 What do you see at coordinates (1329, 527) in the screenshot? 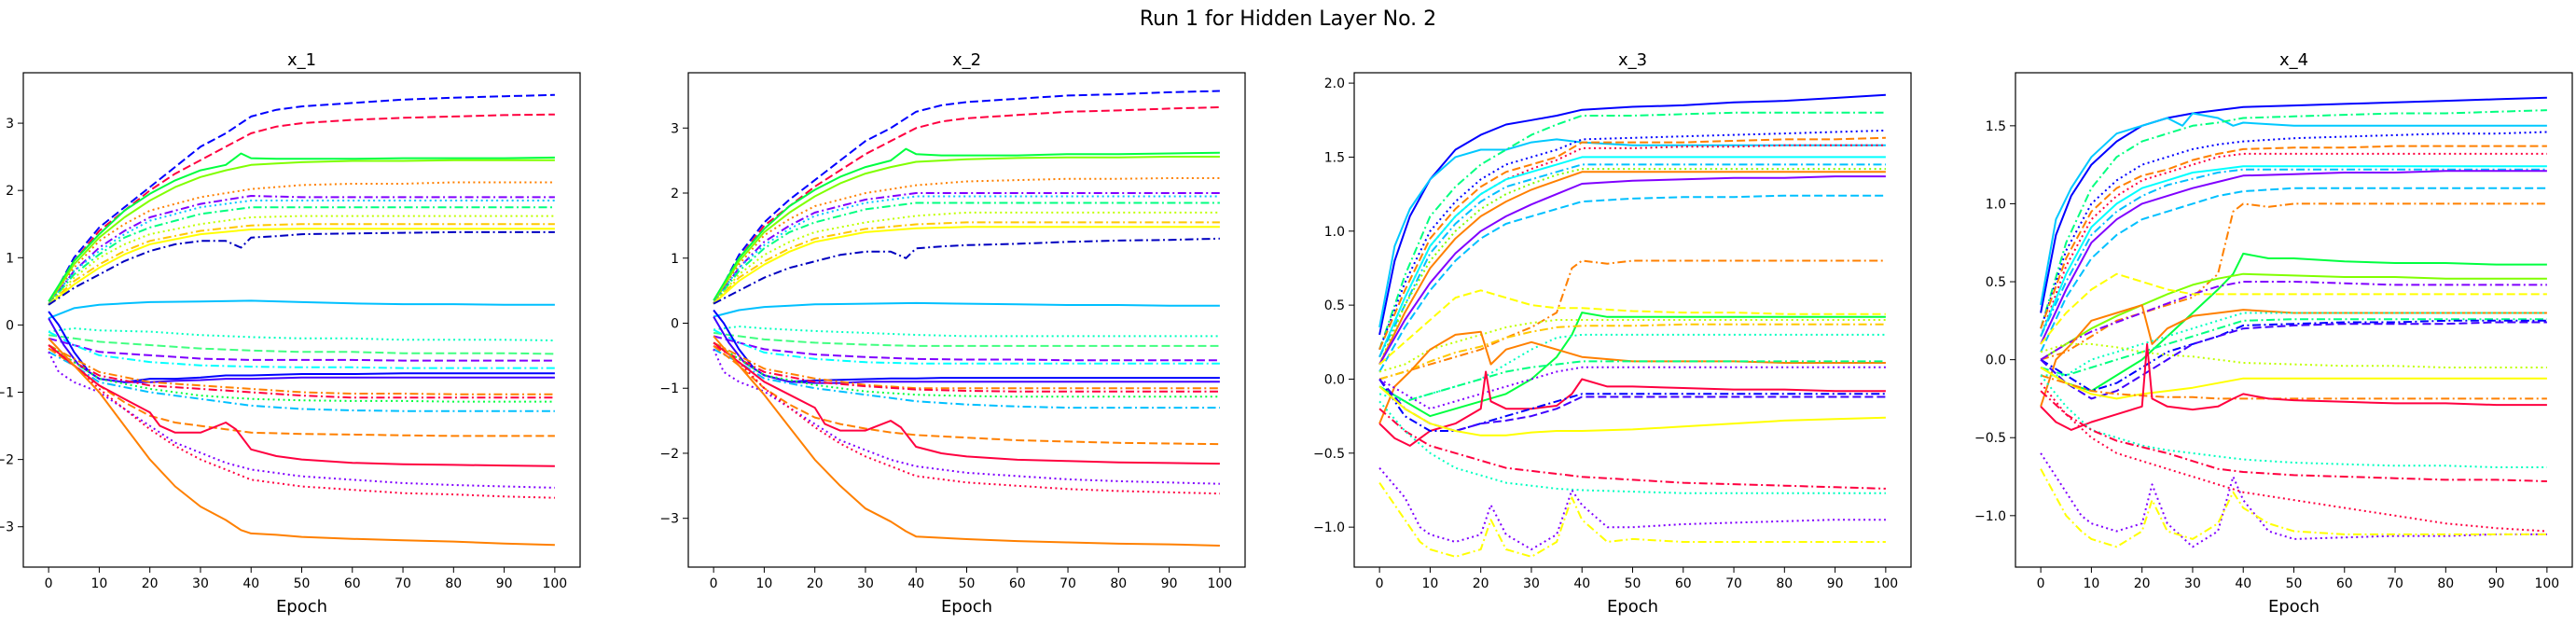
I see `y-tick-label: −1.0` at bounding box center [1329, 527].